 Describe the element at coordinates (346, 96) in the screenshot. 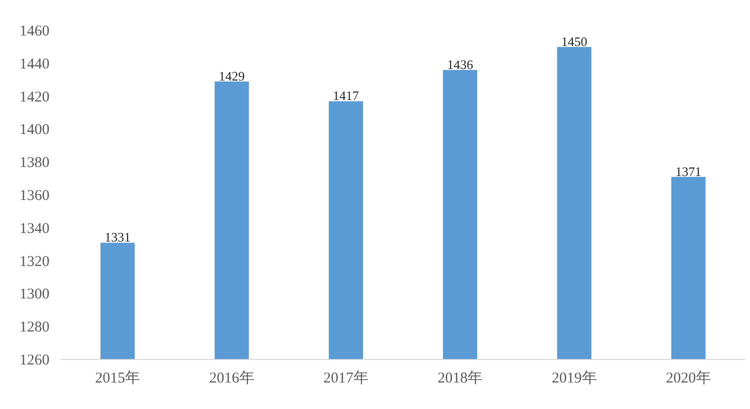

I see `data-label: 1417` at that location.